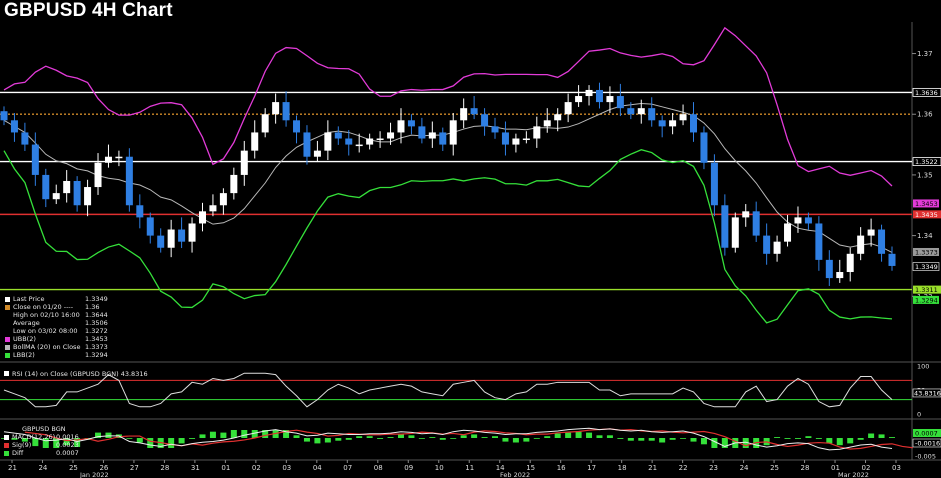  What do you see at coordinates (926, 393) in the screenshot?
I see `rsi-tag` at bounding box center [926, 393].